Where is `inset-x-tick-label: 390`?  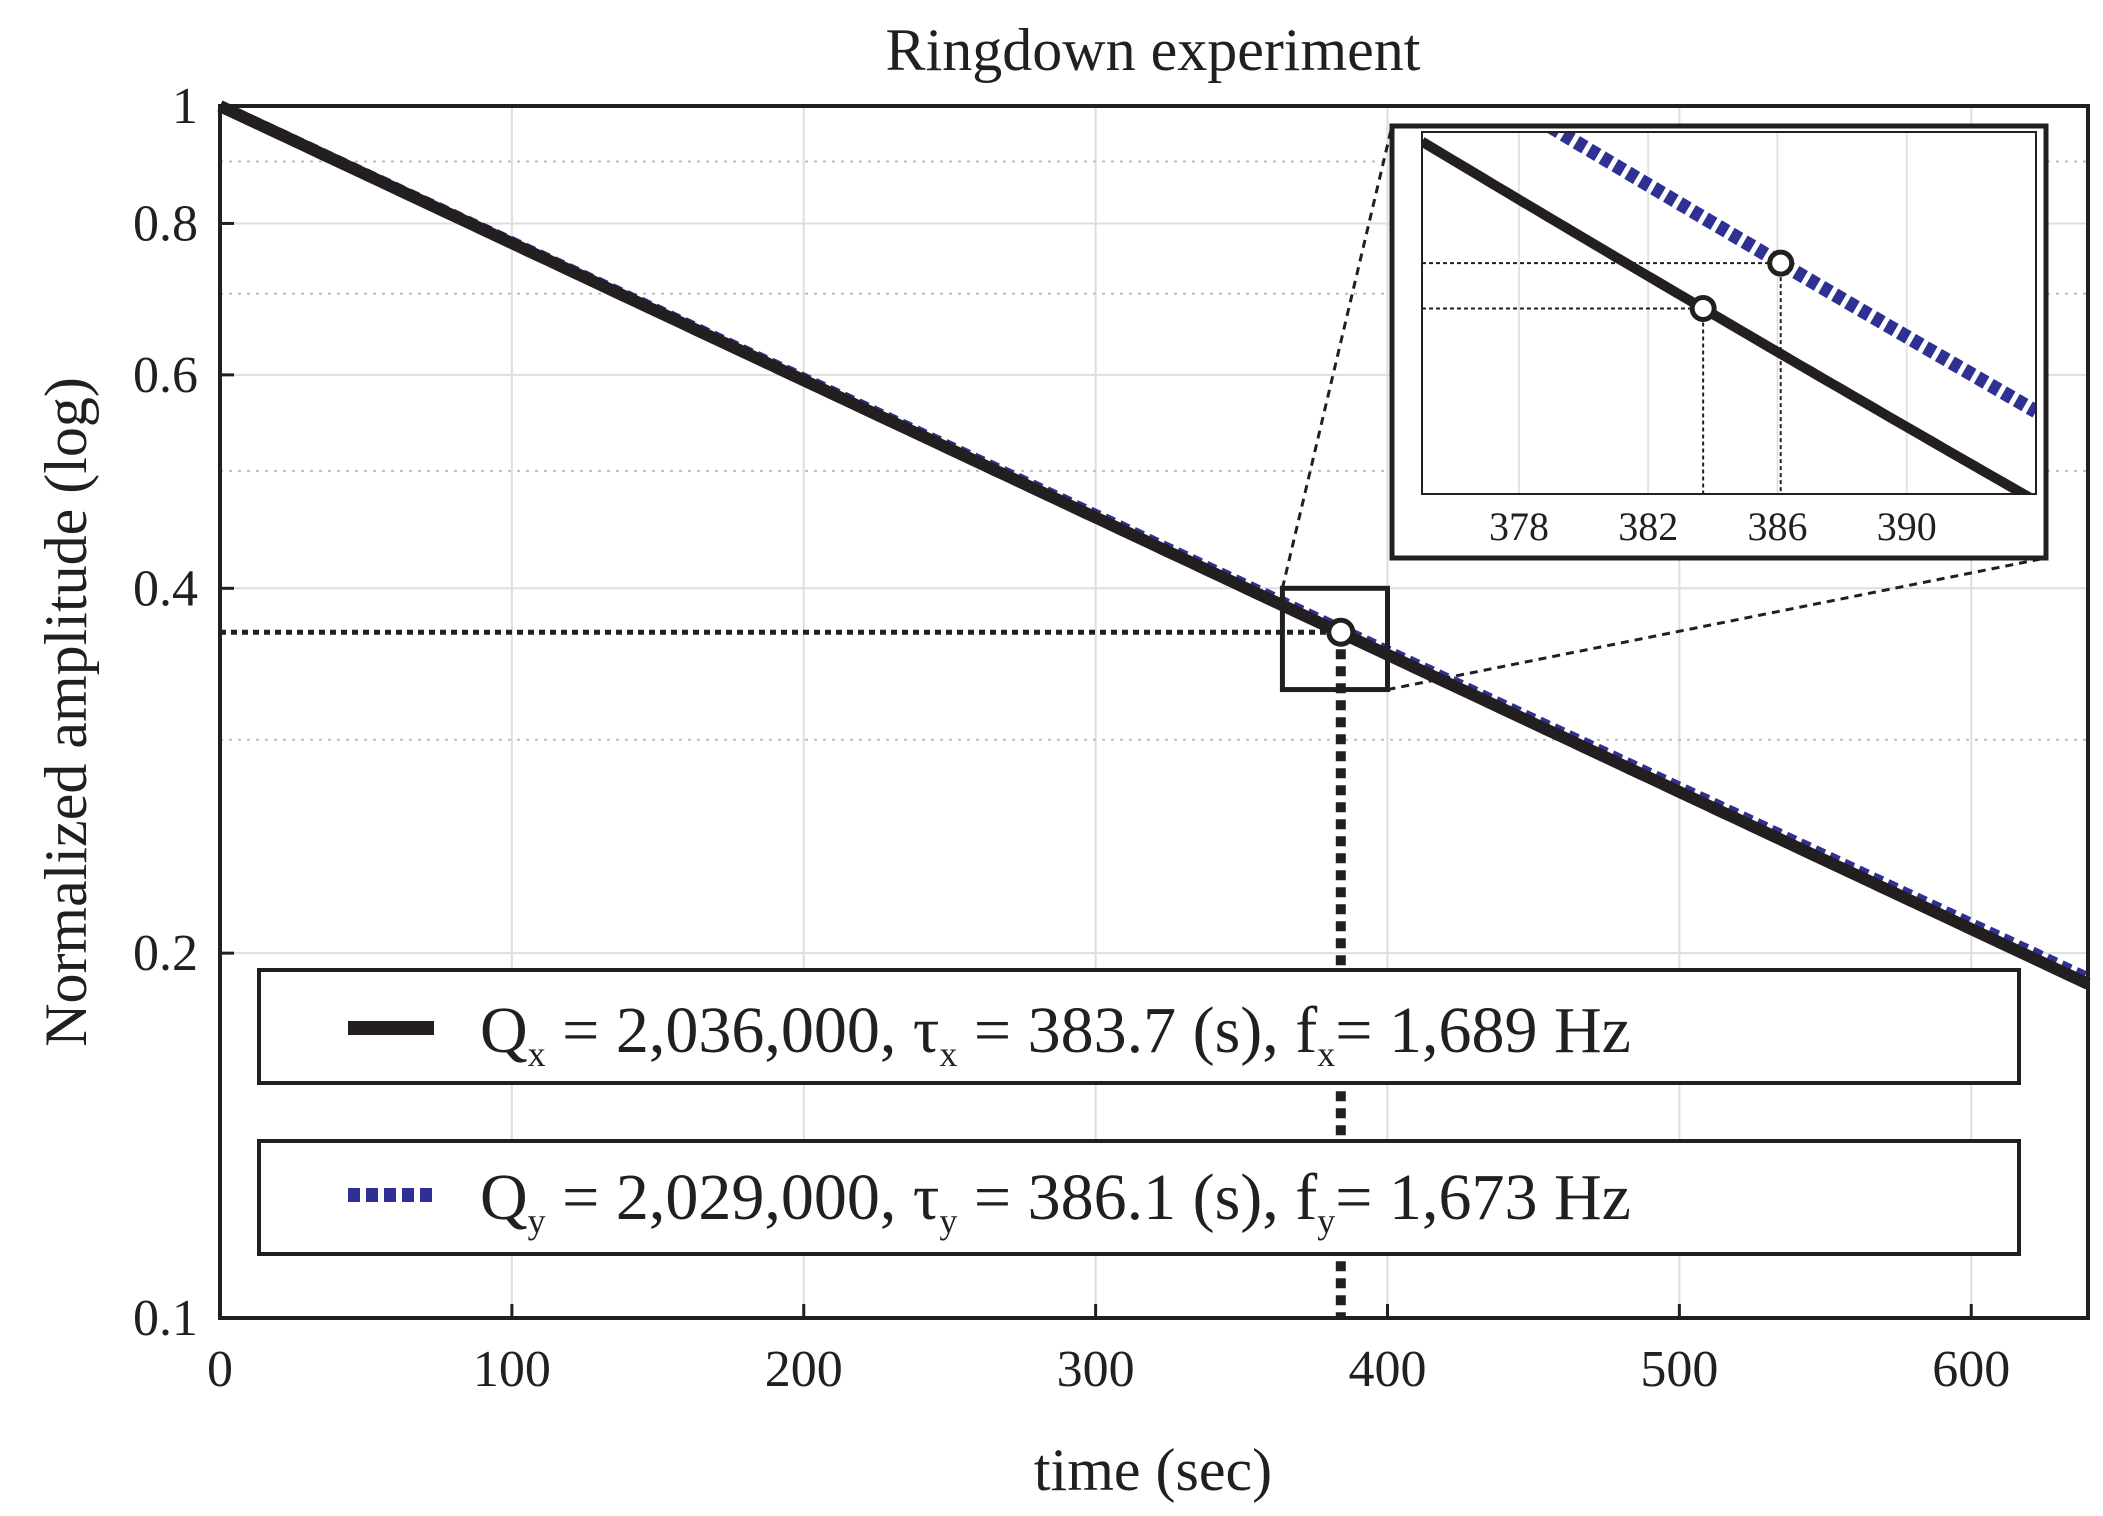 inset-x-tick-label: 390 is located at coordinates (1907, 526).